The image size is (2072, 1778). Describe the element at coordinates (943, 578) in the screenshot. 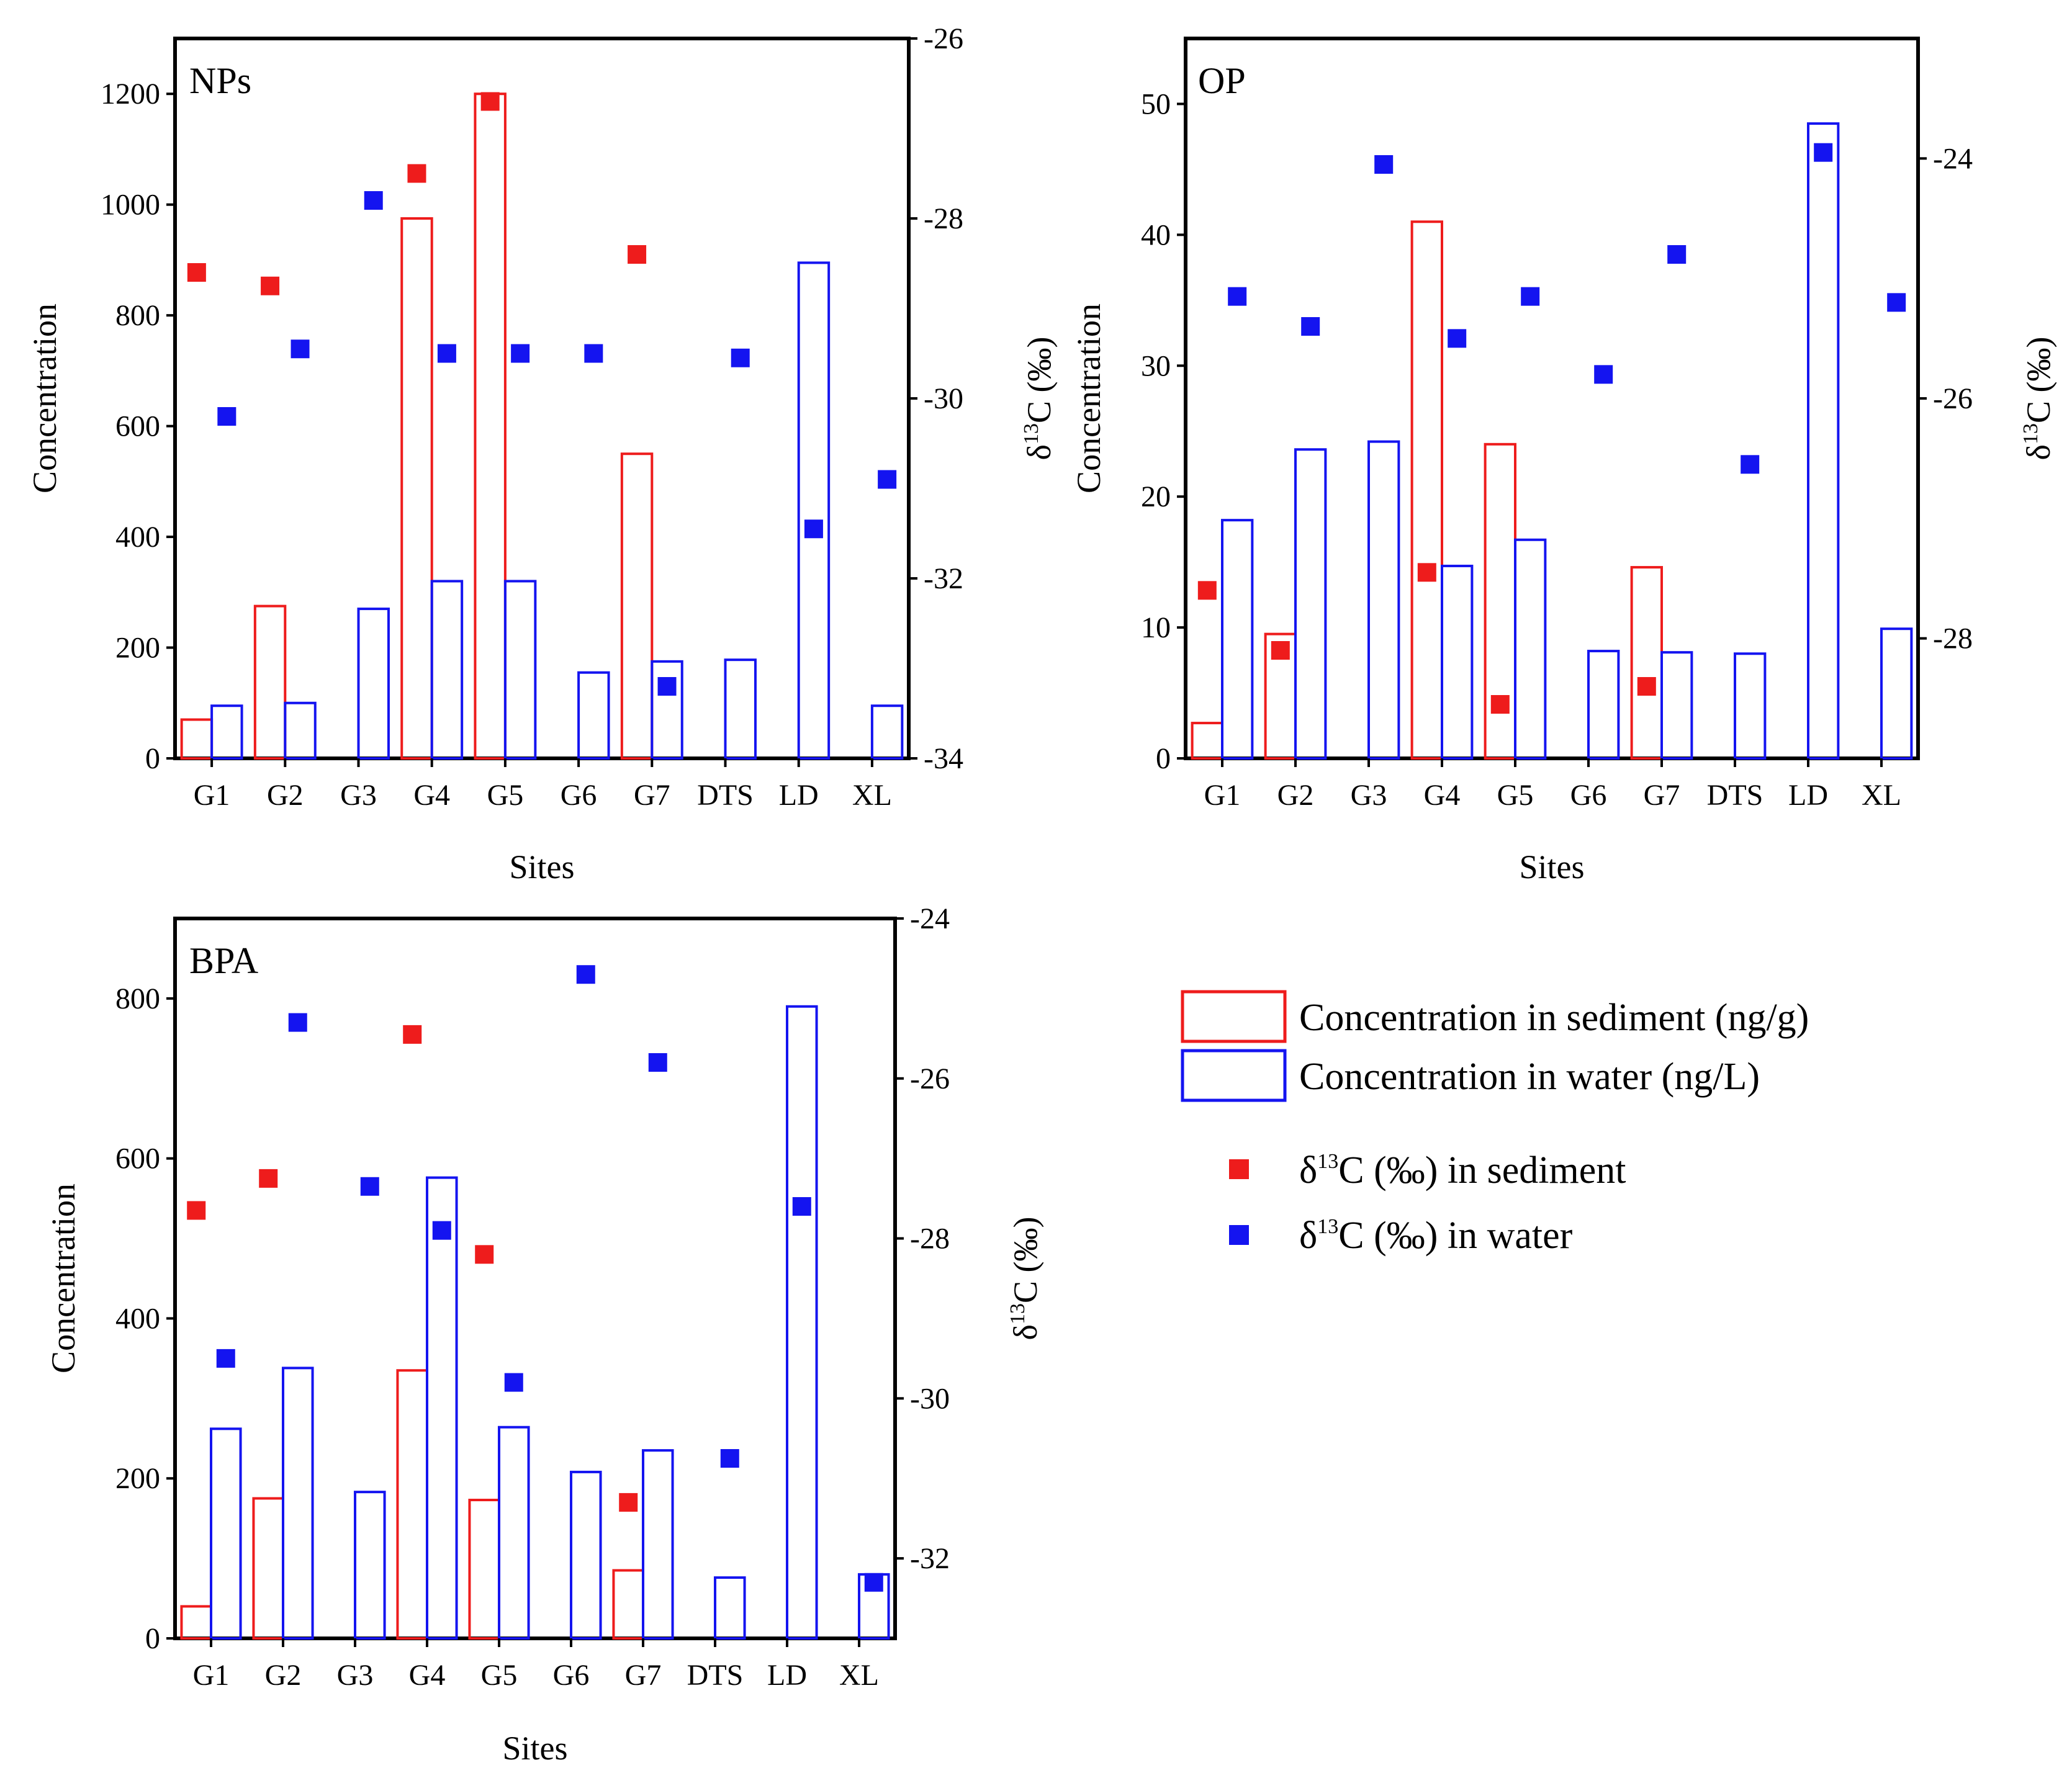

I see `y2-tick-label: -32` at that location.